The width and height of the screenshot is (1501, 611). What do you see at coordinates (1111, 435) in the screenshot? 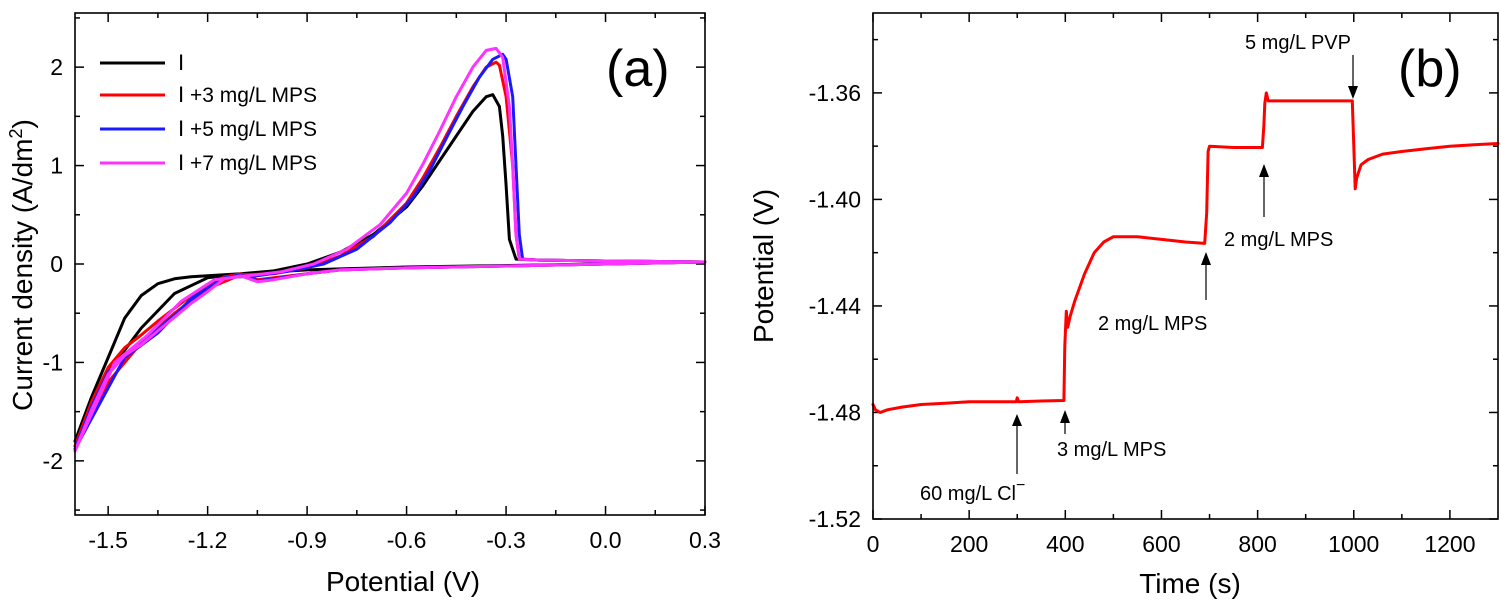
I see `annotation-mps-3: 3 mg/L MPS` at bounding box center [1111, 435].